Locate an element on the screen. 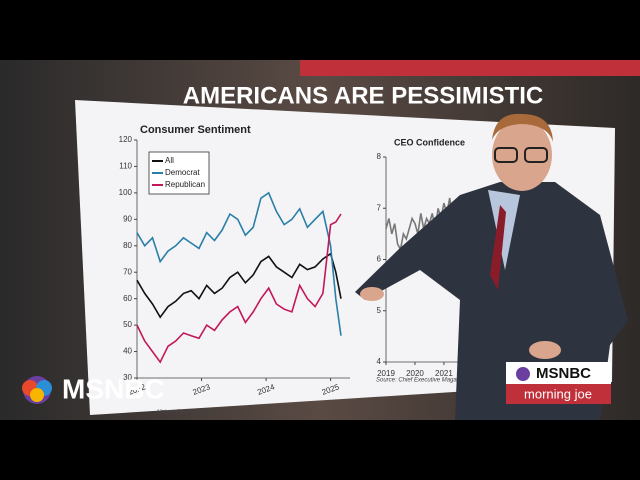 This screenshot has width=640, height=480. y-tick-label: 40 is located at coordinates (127, 351).